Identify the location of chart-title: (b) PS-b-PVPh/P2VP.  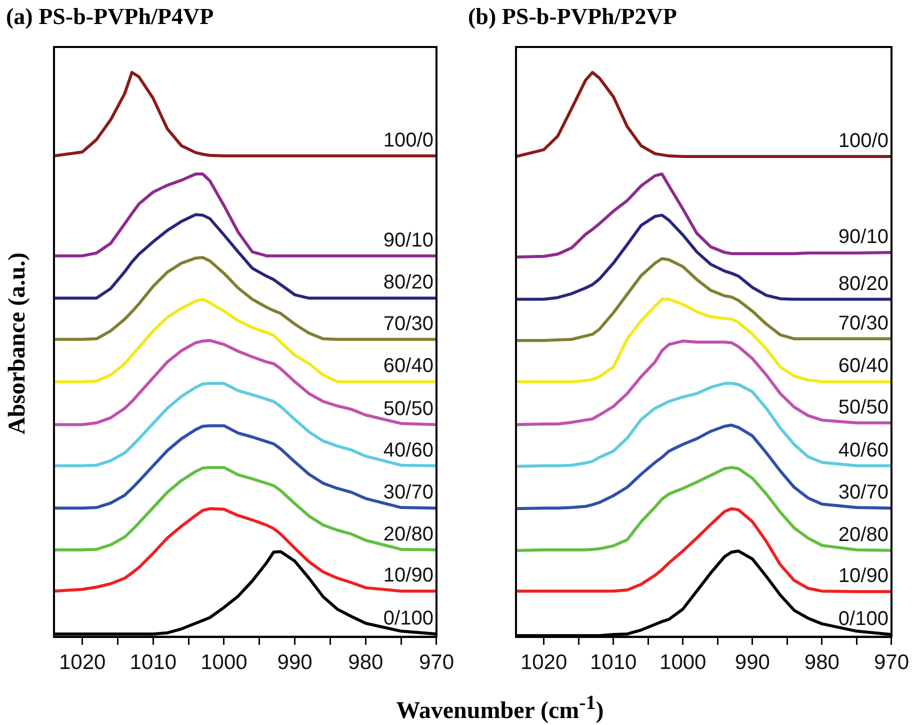
(572, 17).